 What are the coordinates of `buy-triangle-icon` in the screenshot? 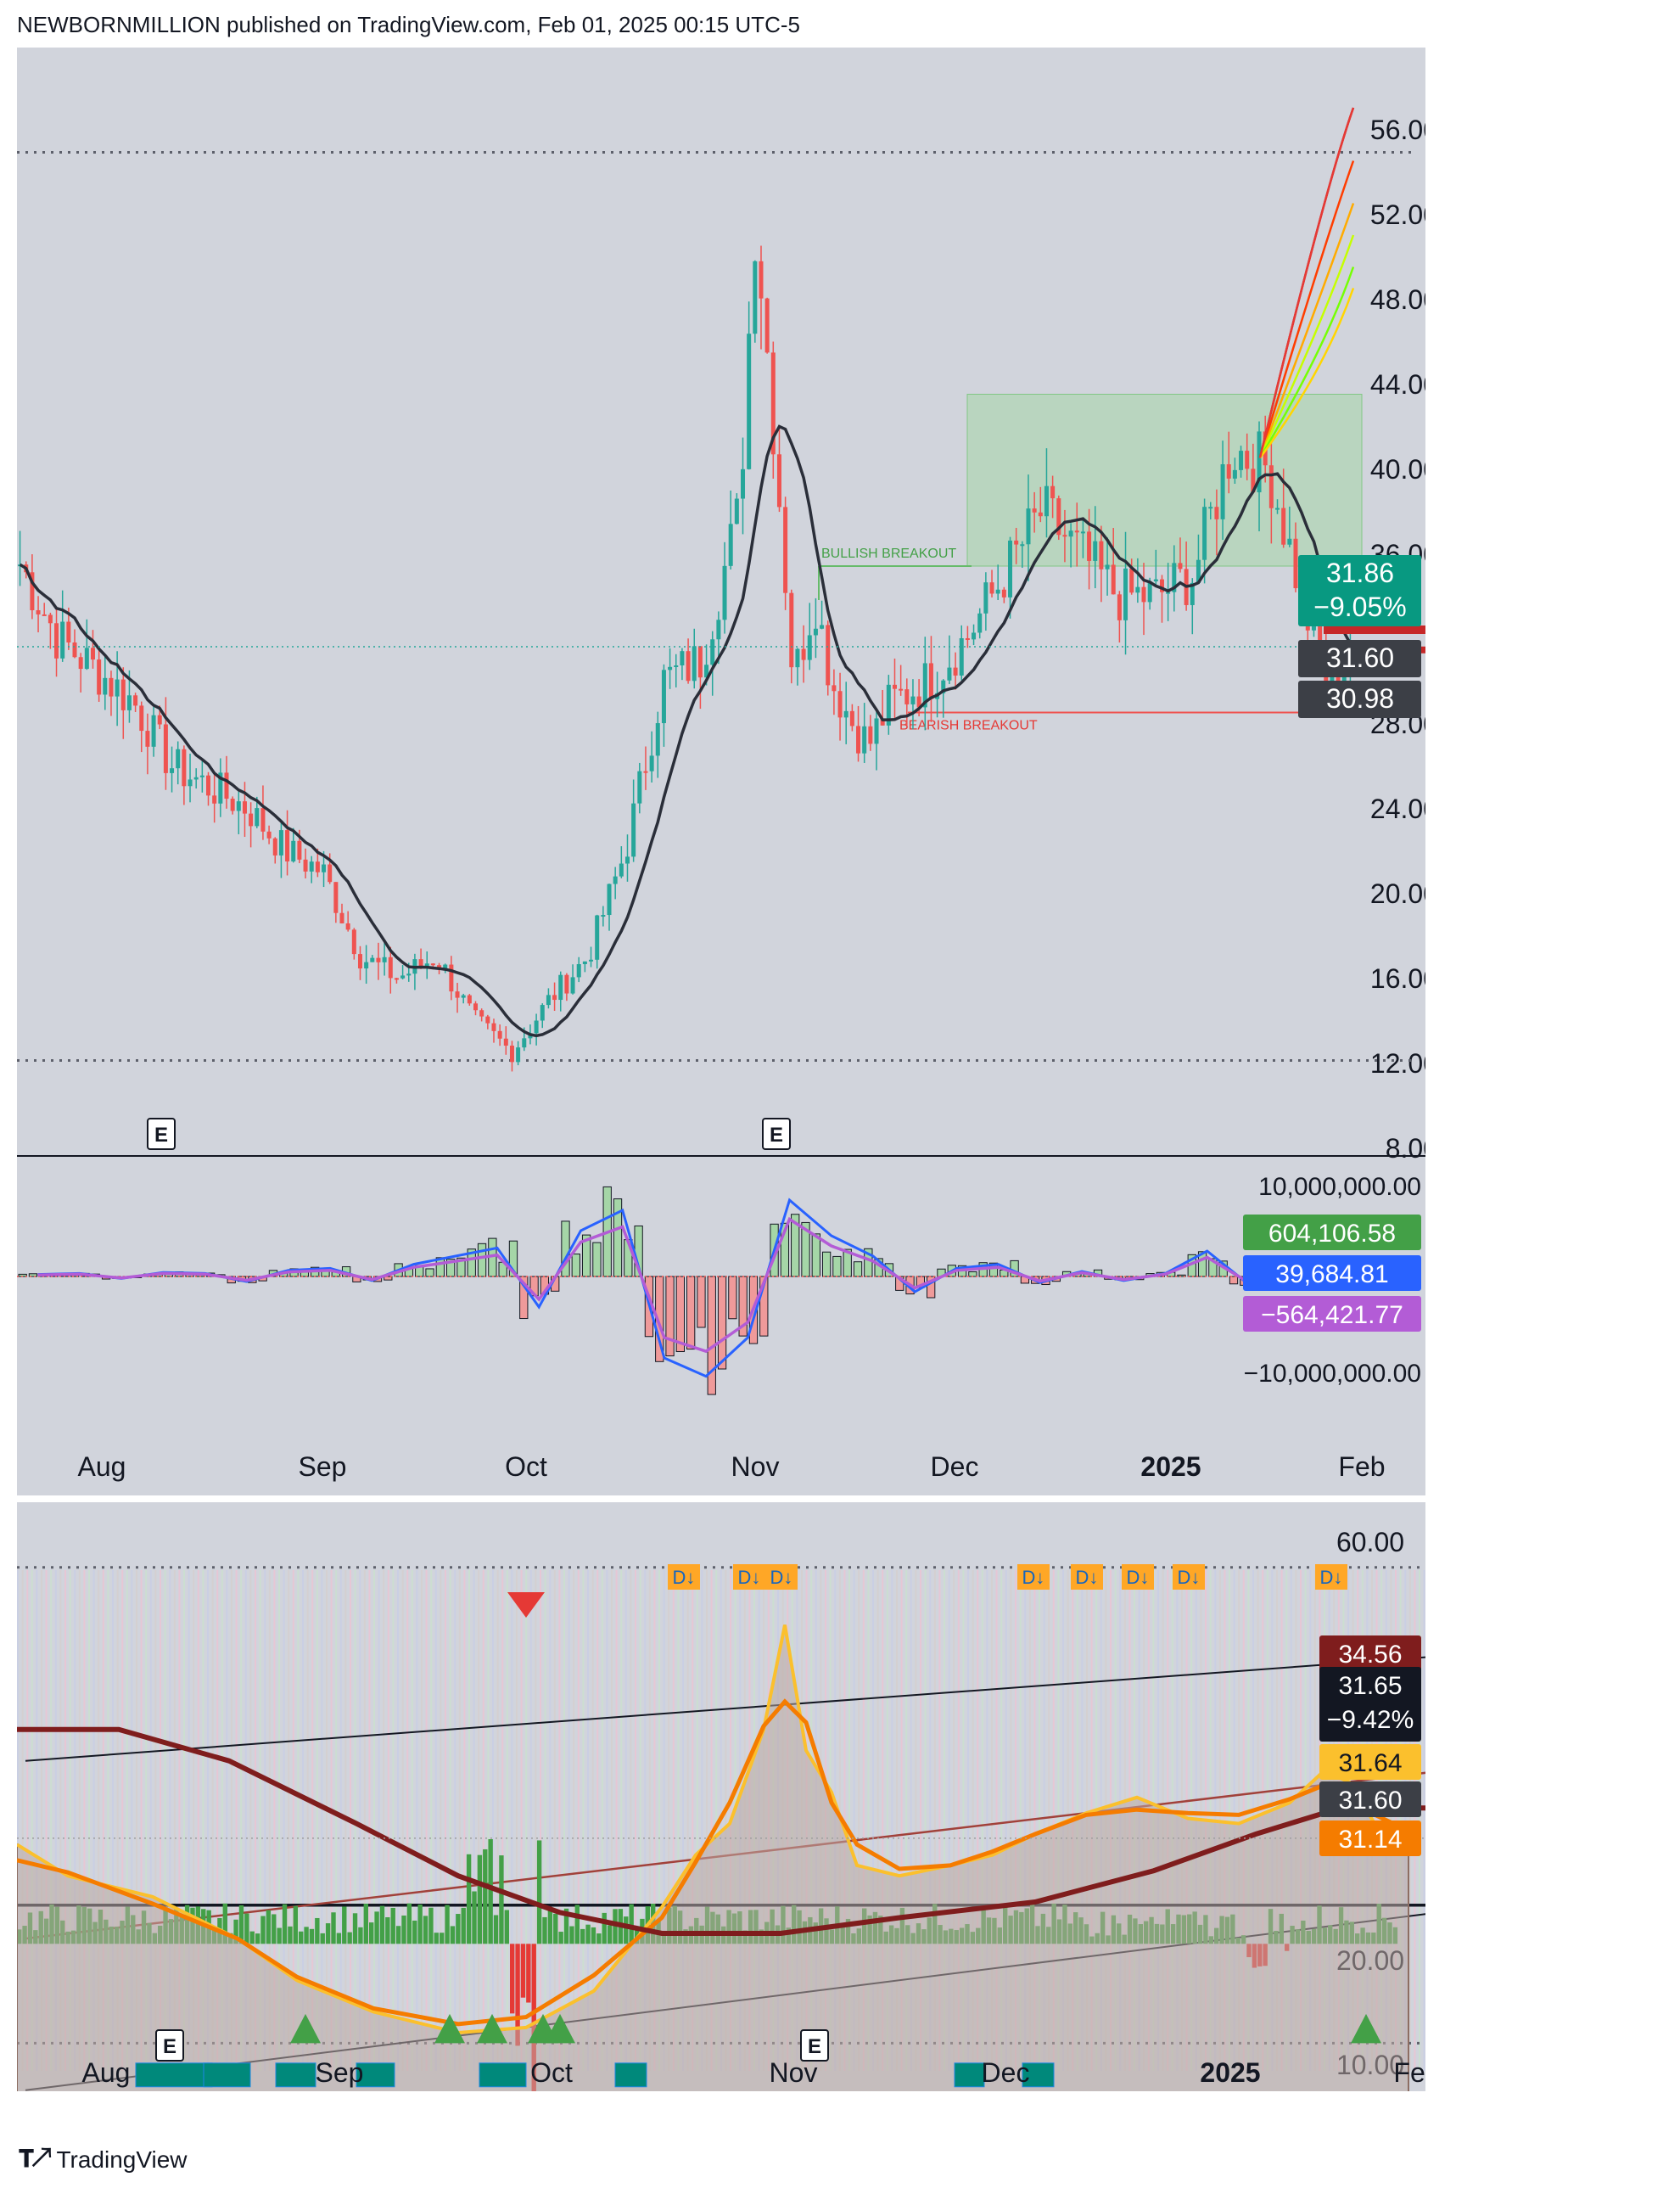 It's located at (492, 2028).